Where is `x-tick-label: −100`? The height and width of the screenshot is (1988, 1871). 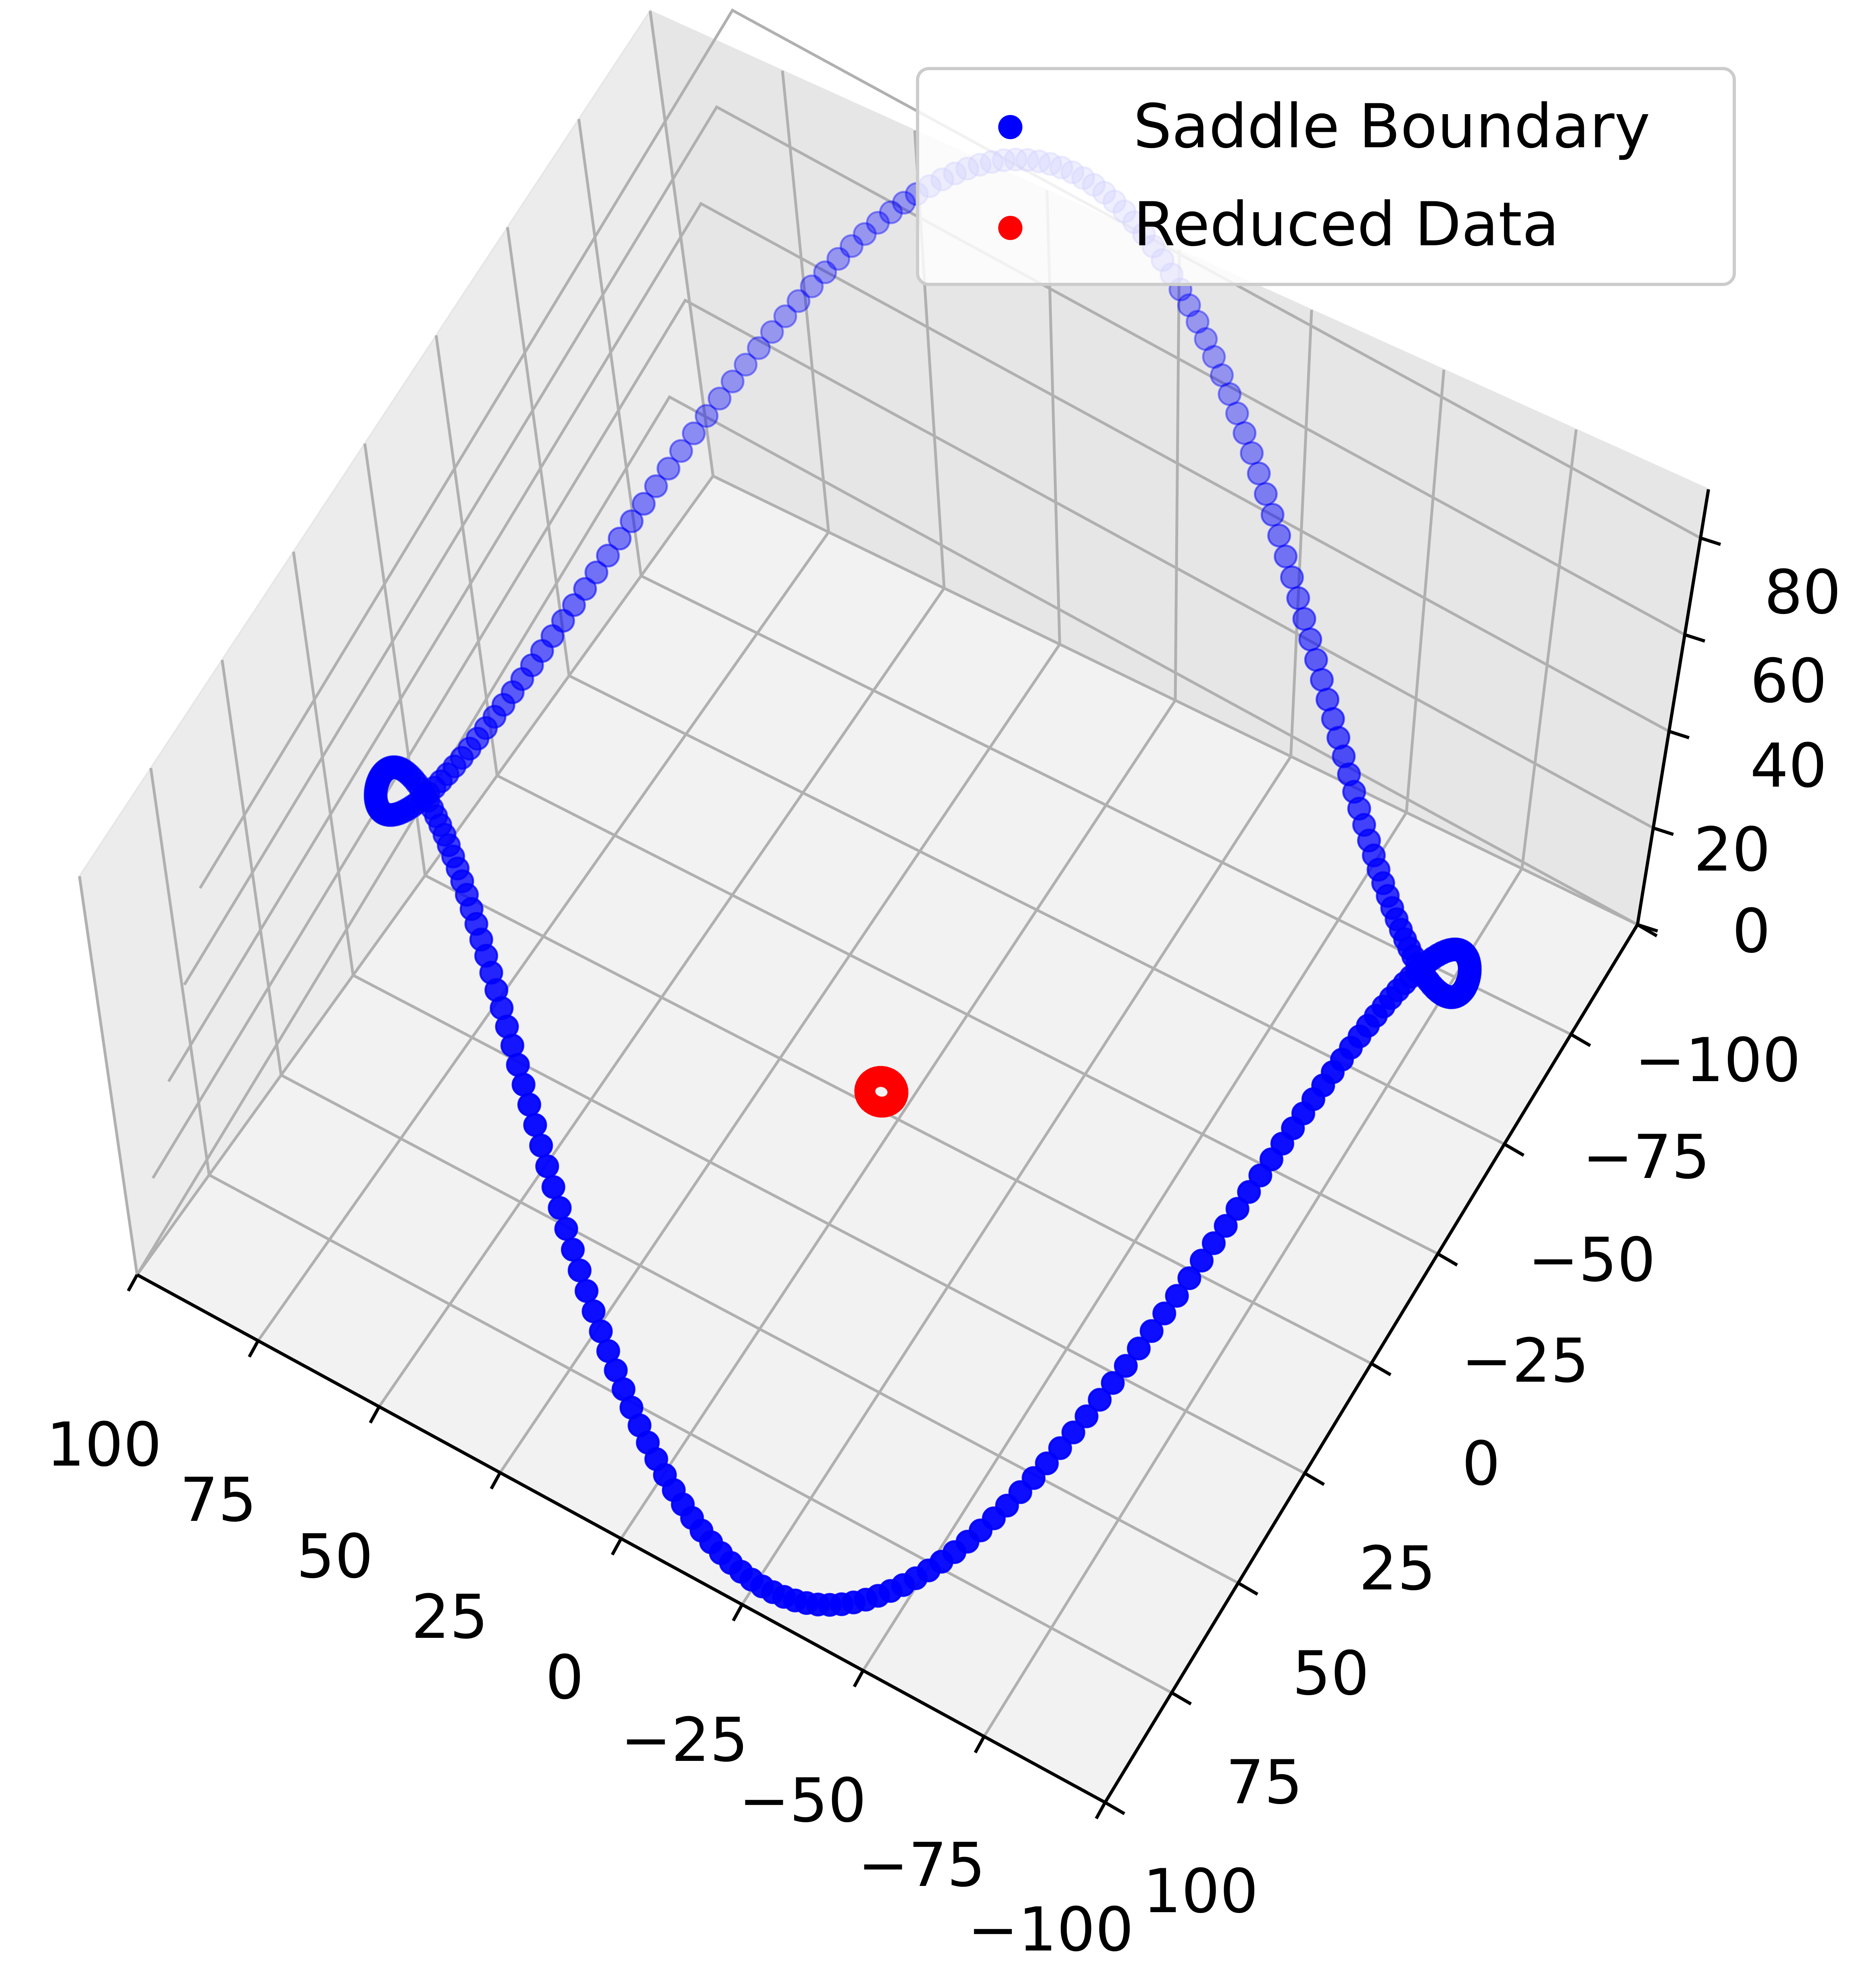
x-tick-label: −100 is located at coordinates (1051, 1930).